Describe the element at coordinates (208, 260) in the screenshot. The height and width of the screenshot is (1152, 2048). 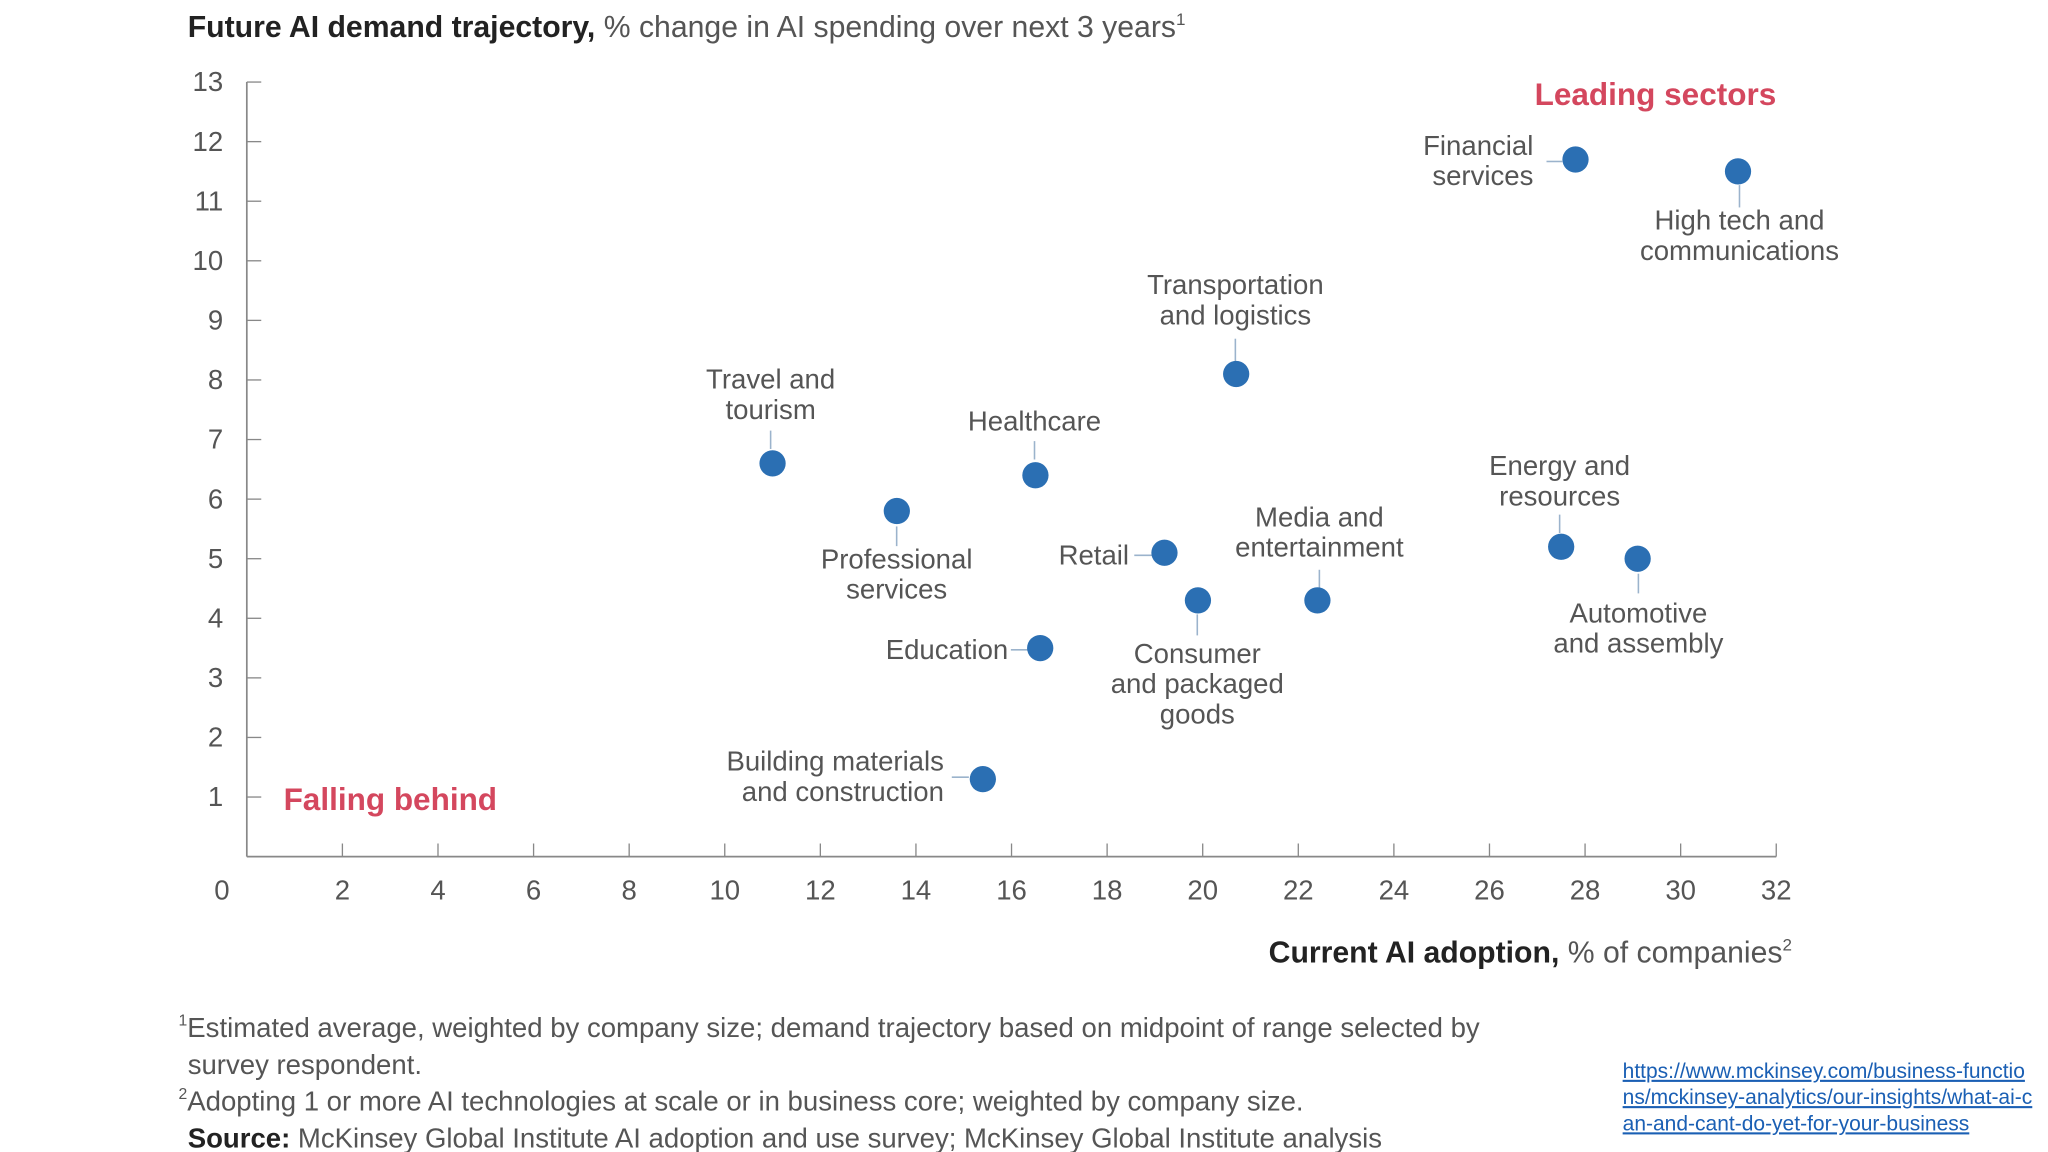
I see `y-tick-label: 10` at that location.